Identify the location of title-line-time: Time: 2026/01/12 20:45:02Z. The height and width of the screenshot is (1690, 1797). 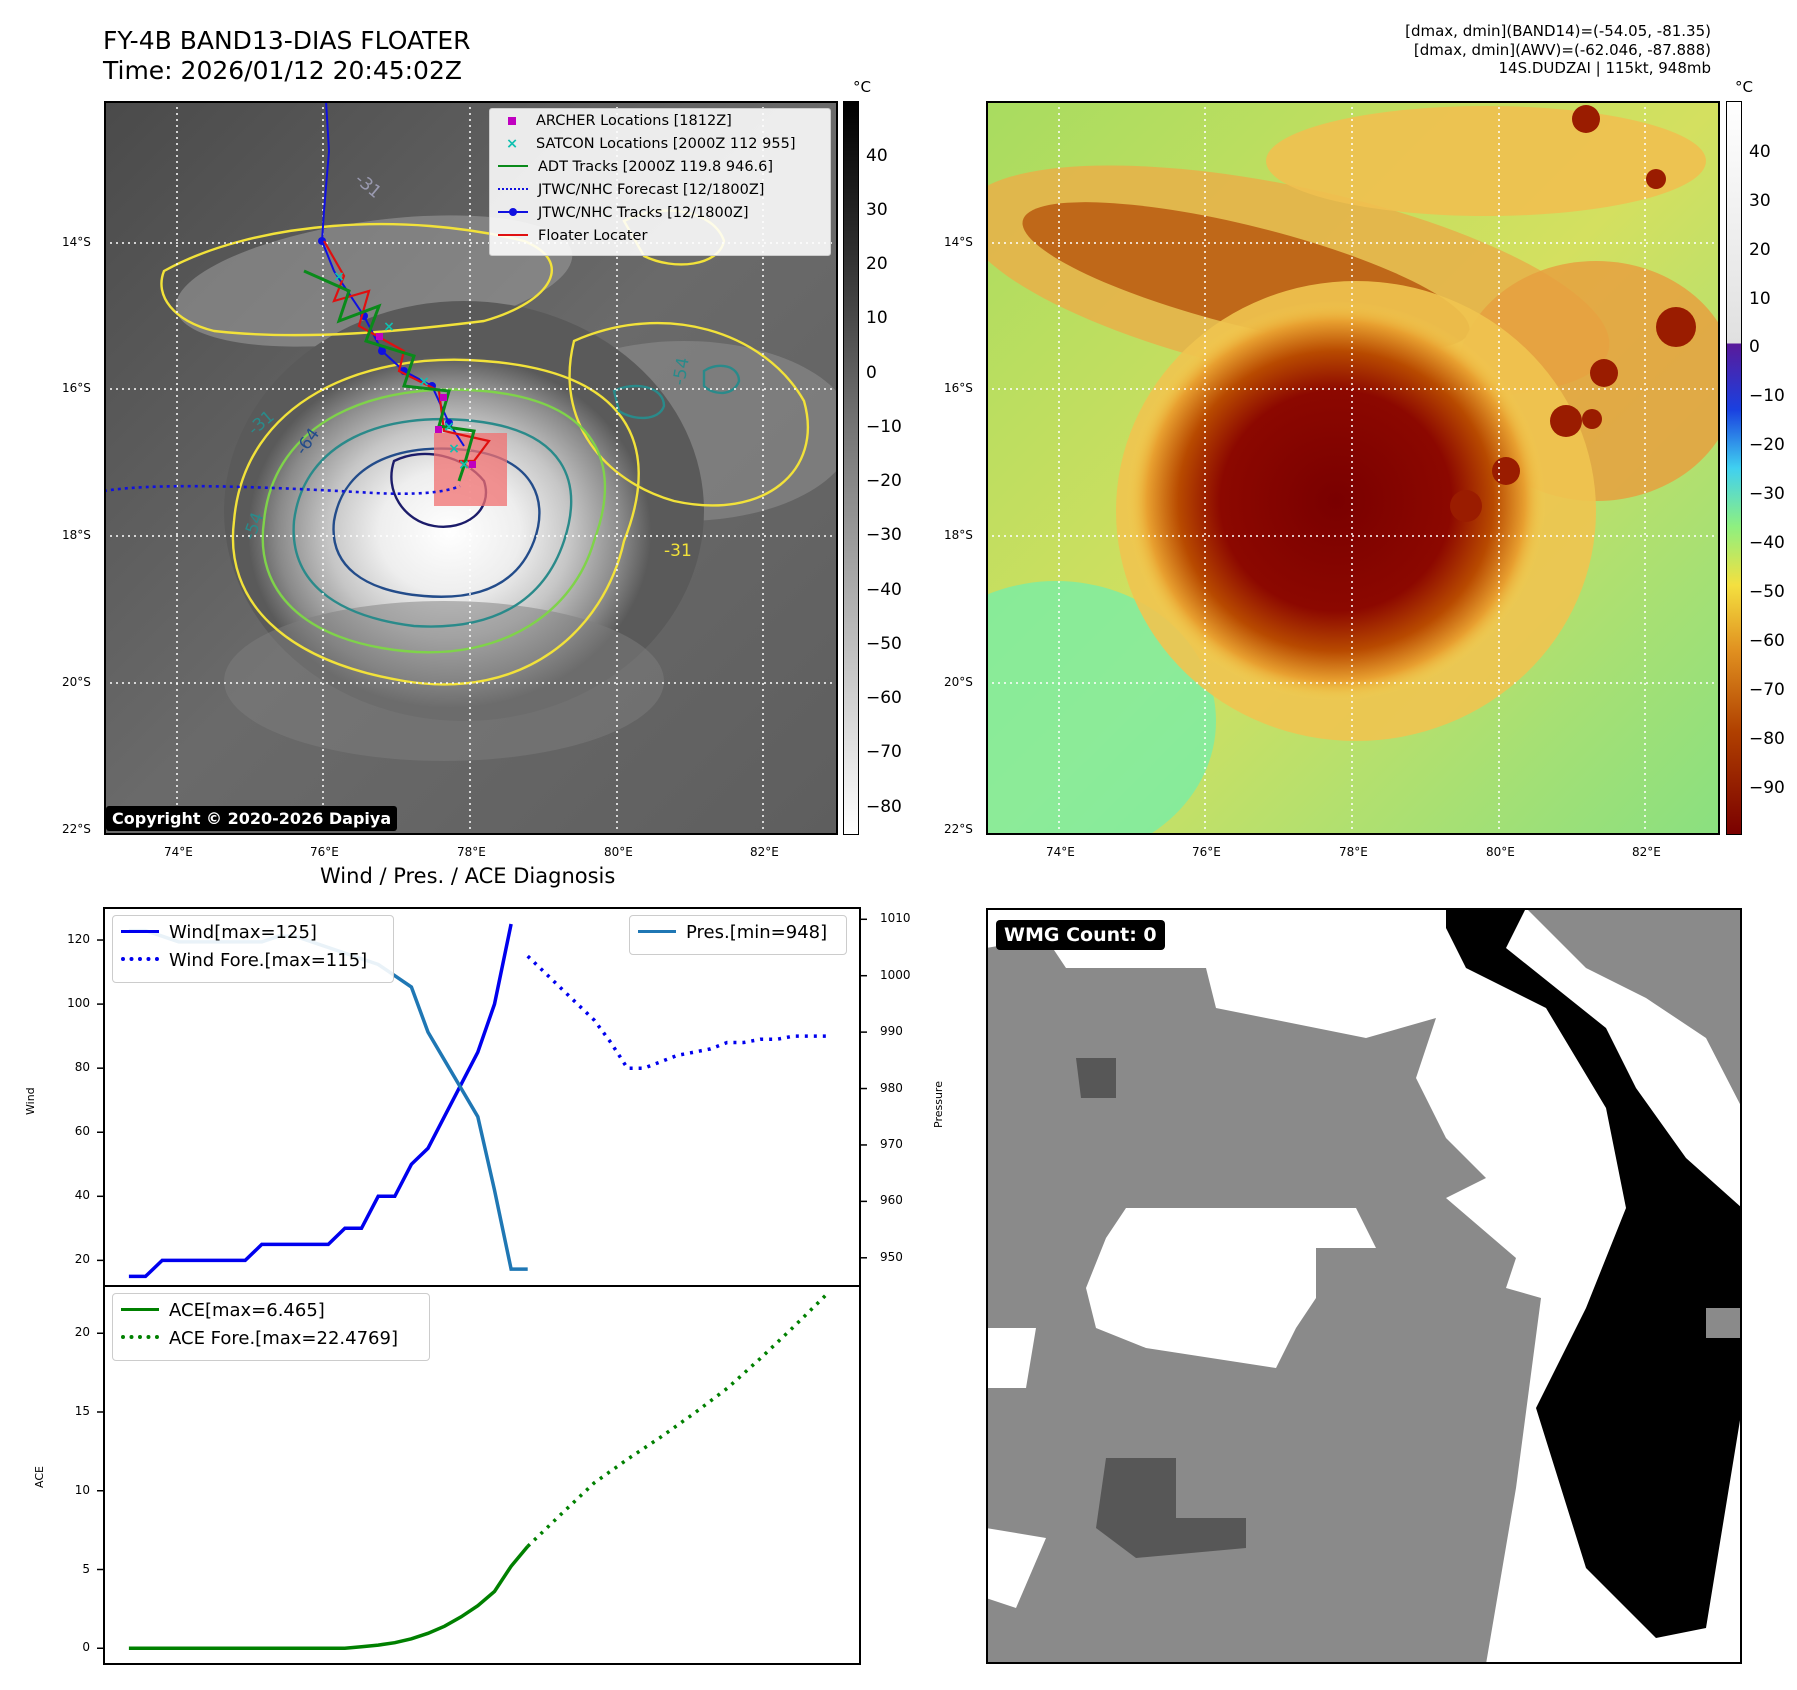
(282, 70).